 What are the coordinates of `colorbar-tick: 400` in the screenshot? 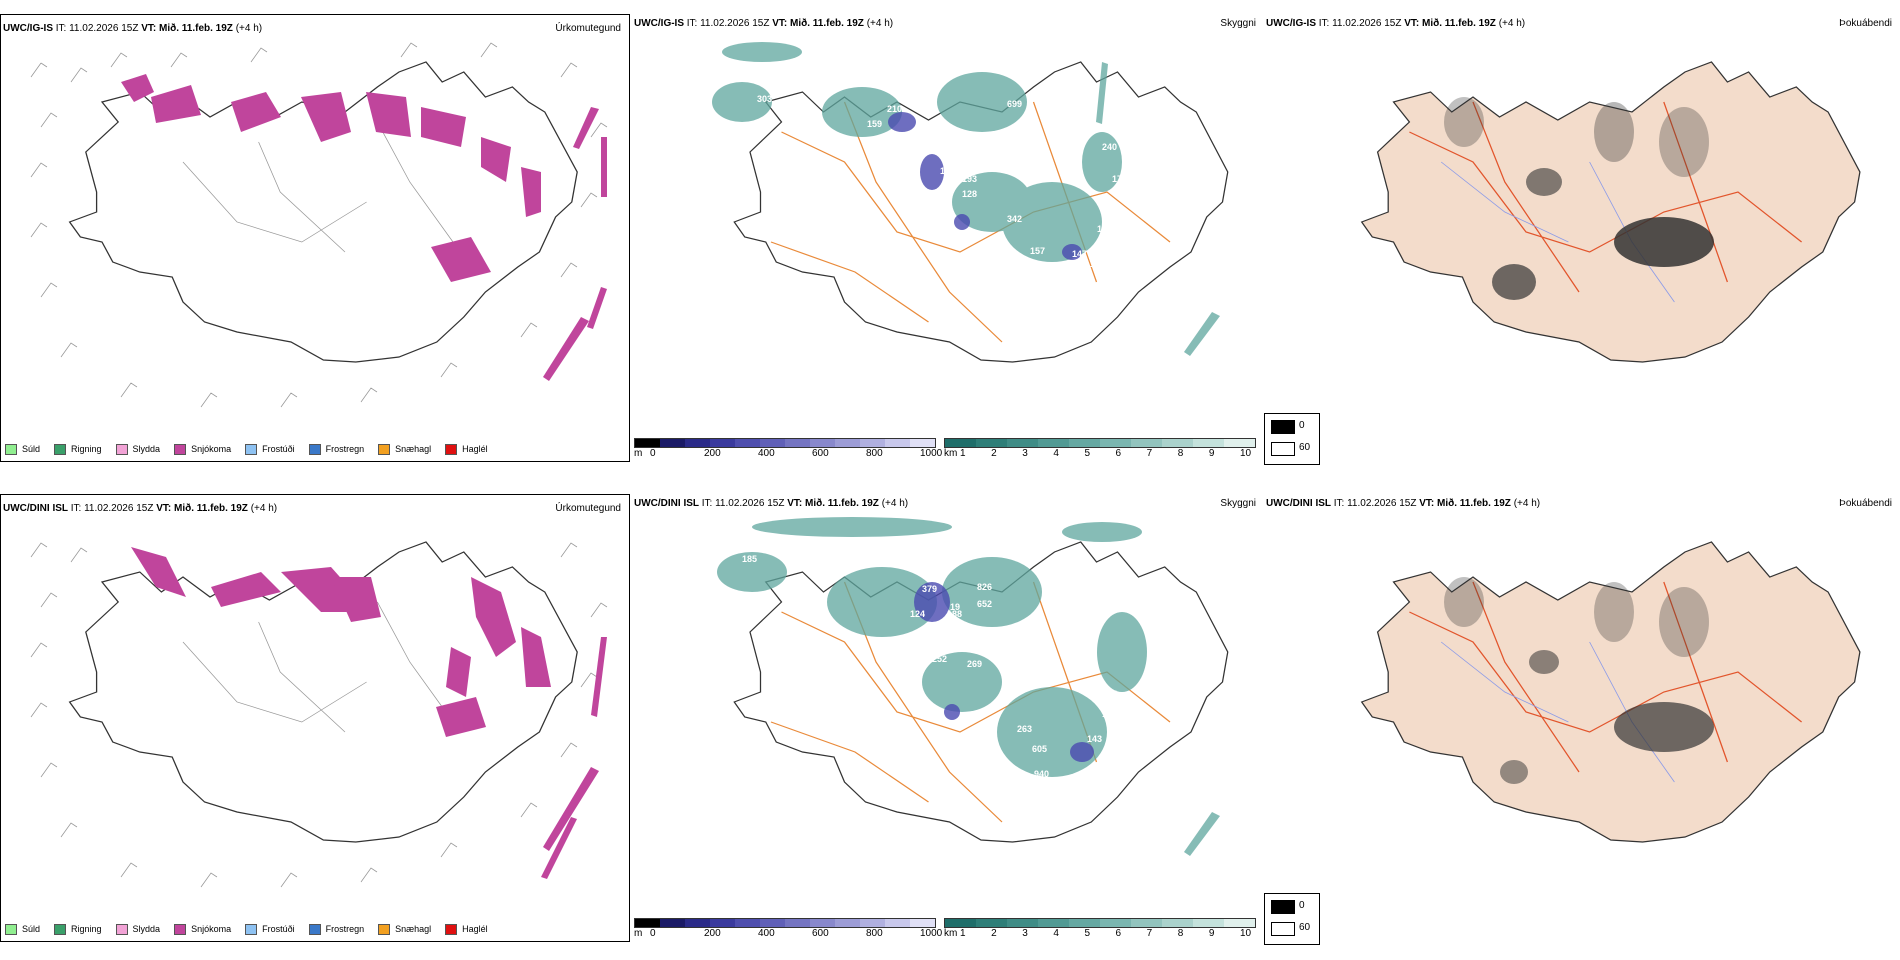 It's located at (766, 453).